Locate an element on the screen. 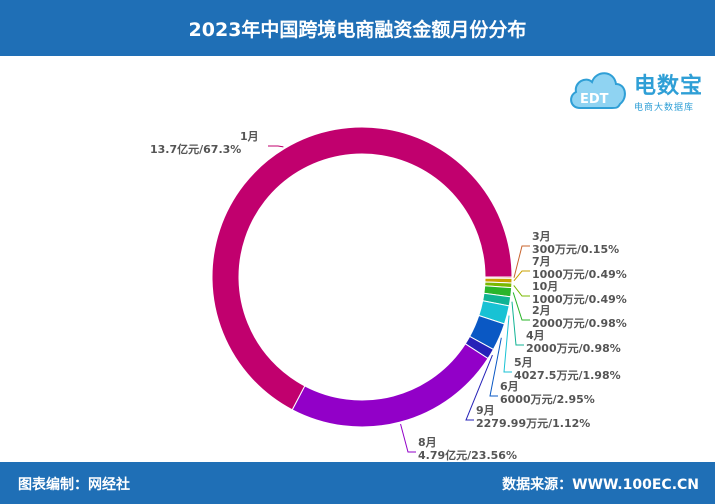 This screenshot has height=504, width=715. footer-bar: 图表编制：网经社 数据来源：WWW.100EC.CN is located at coordinates (357, 483).